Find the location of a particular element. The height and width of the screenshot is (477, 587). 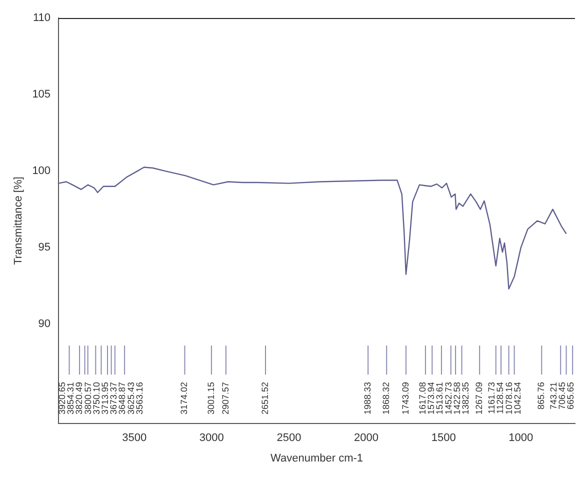

ref-line-label: 706.45 is located at coordinates (561, 396).